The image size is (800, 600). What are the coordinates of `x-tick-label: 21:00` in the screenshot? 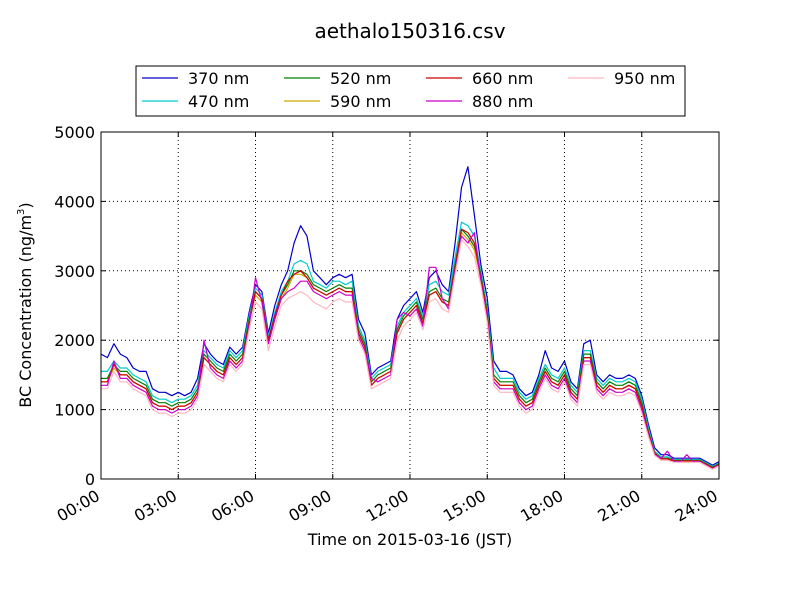 It's located at (618, 506).